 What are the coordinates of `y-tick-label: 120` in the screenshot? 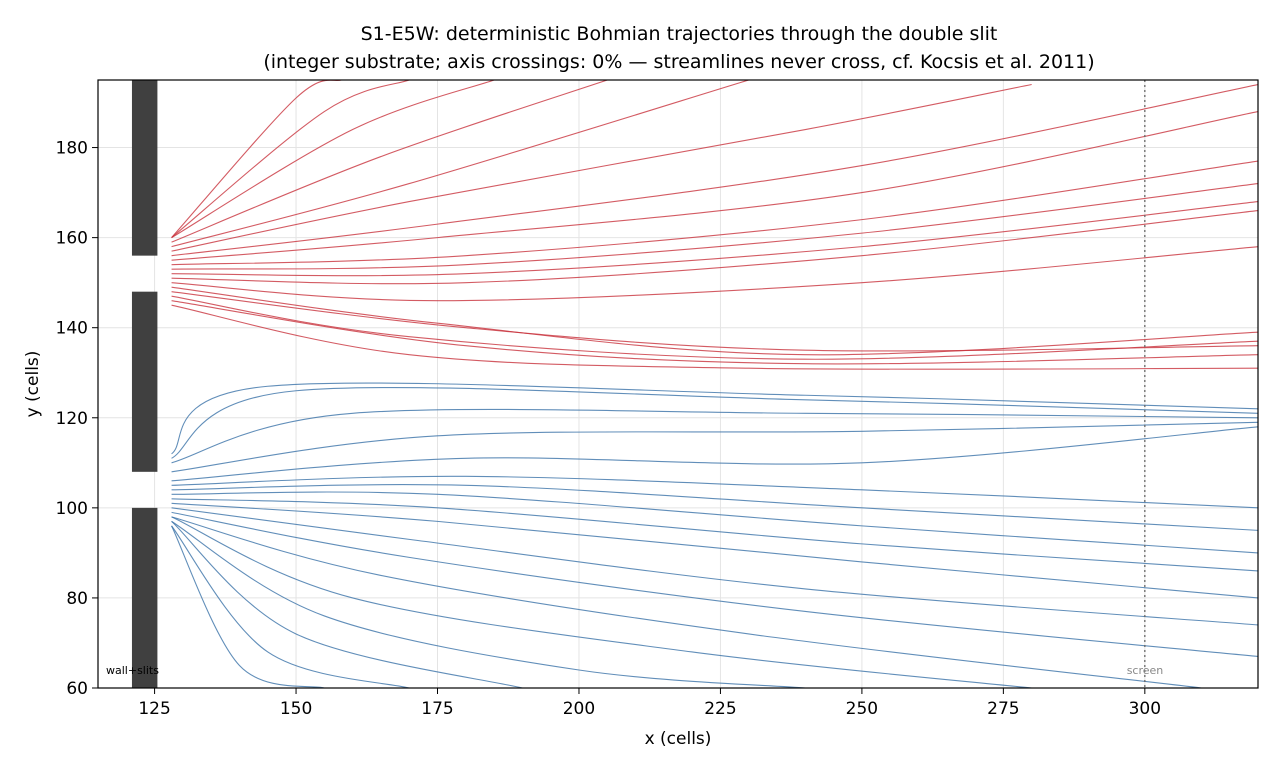 It's located at (72, 419).